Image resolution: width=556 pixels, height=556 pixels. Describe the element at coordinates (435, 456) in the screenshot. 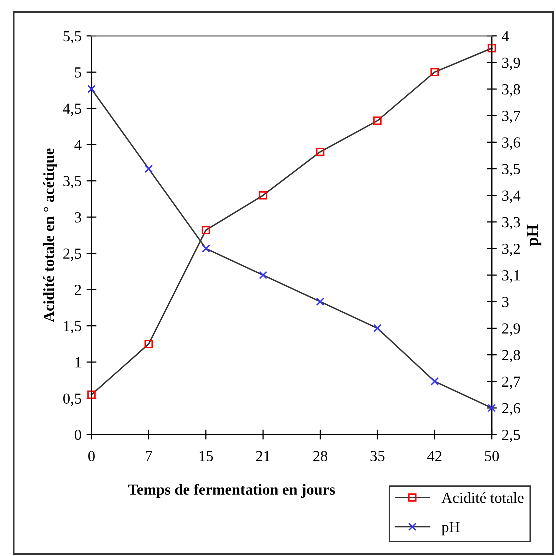

I see `x-tick-label: 42` at that location.